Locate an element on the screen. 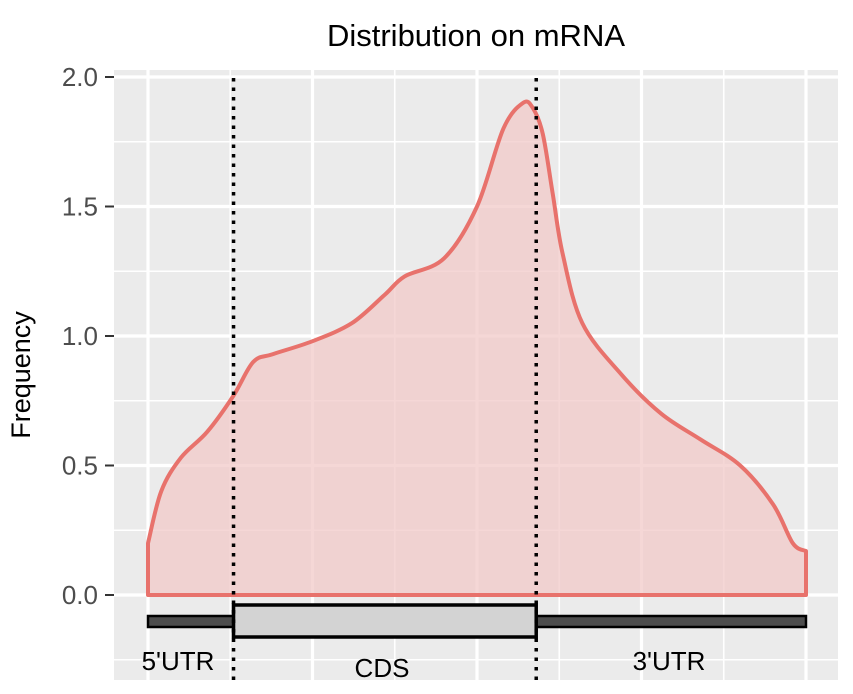 This screenshot has height=694, width=853. region-label: 5'UTR is located at coordinates (178, 661).